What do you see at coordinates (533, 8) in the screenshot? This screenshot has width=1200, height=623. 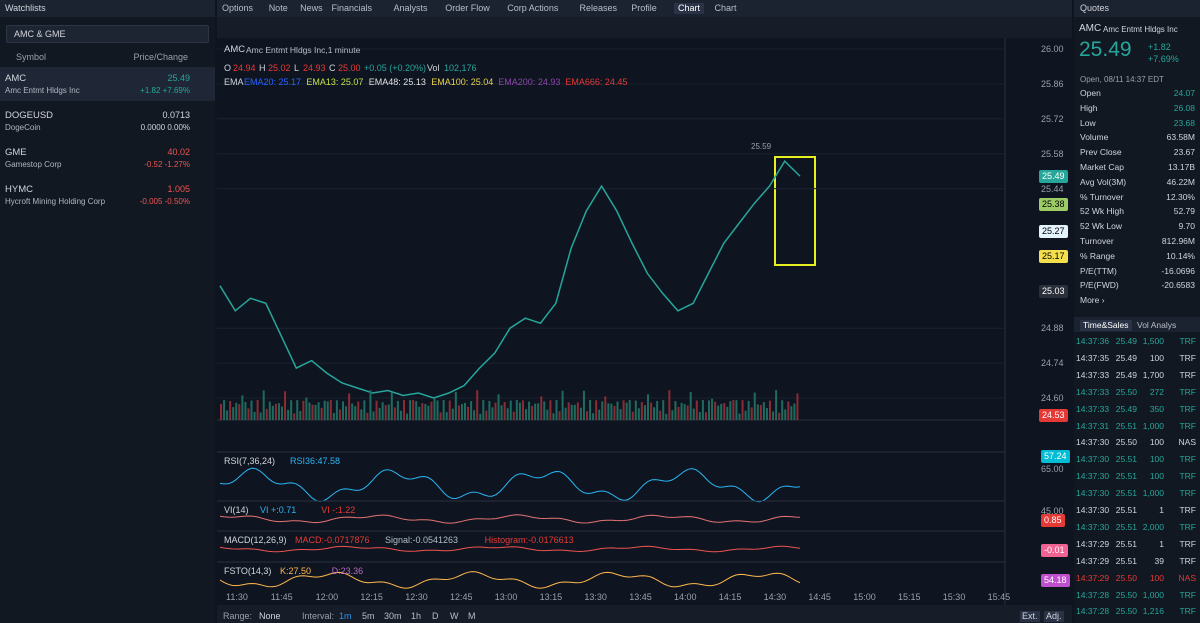 I see `tab: Corp Actions` at bounding box center [533, 8].